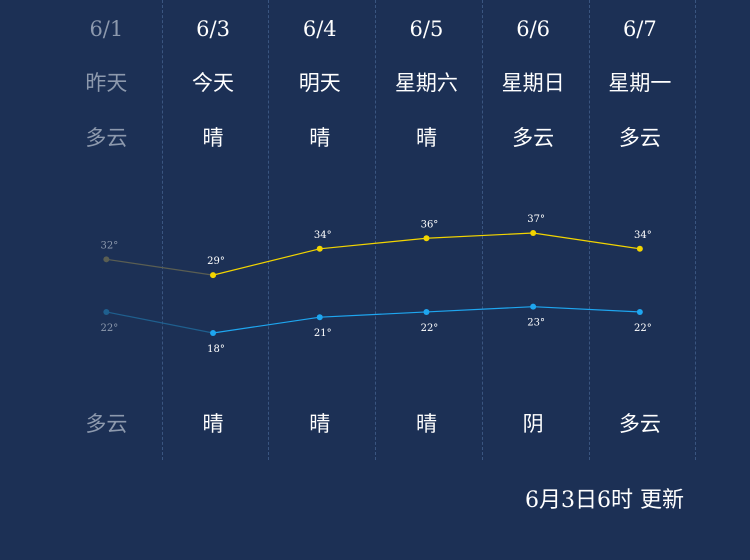 The height and width of the screenshot is (560, 750). Describe the element at coordinates (213, 83) in the screenshot. I see `day-weekday: 今天` at that location.